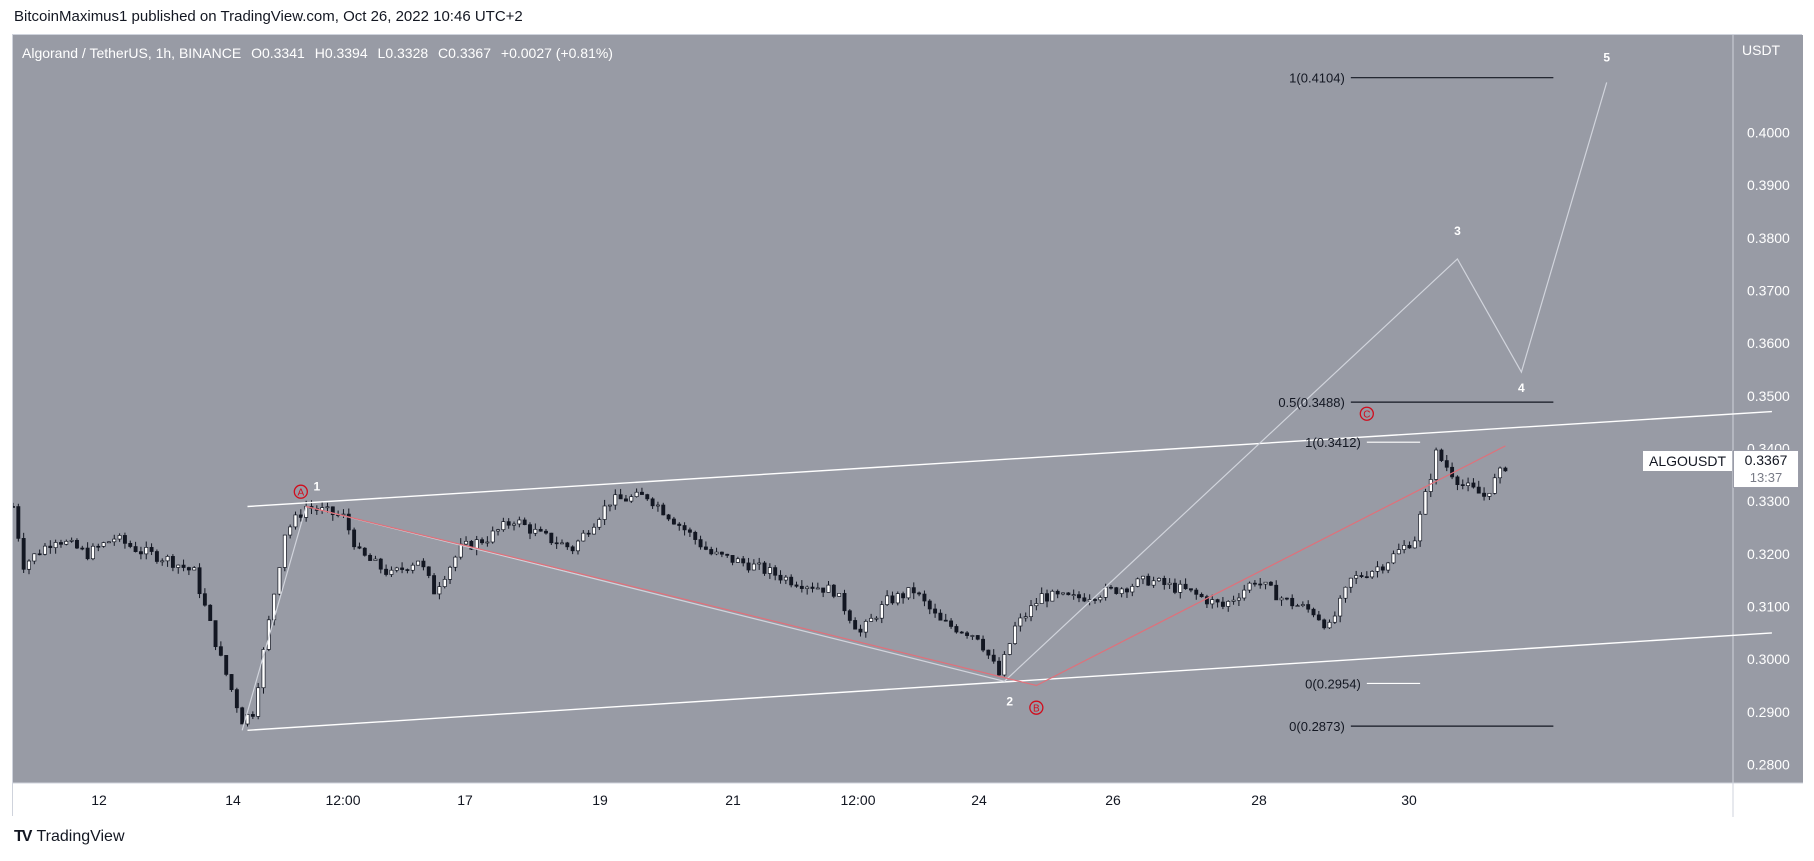 This screenshot has width=1814, height=861. What do you see at coordinates (733, 800) in the screenshot?
I see `x-tick-label: 21` at bounding box center [733, 800].